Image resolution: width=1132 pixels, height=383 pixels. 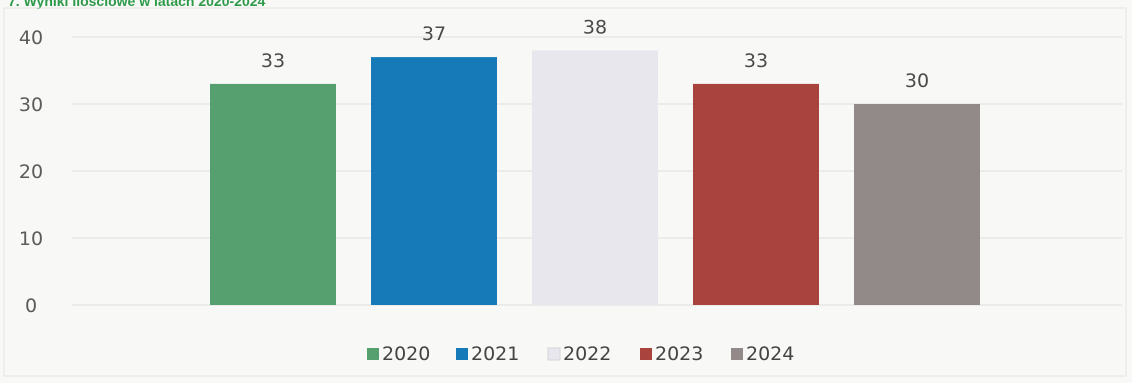 What do you see at coordinates (595, 27) in the screenshot?
I see `data-label-2022: 38` at bounding box center [595, 27].